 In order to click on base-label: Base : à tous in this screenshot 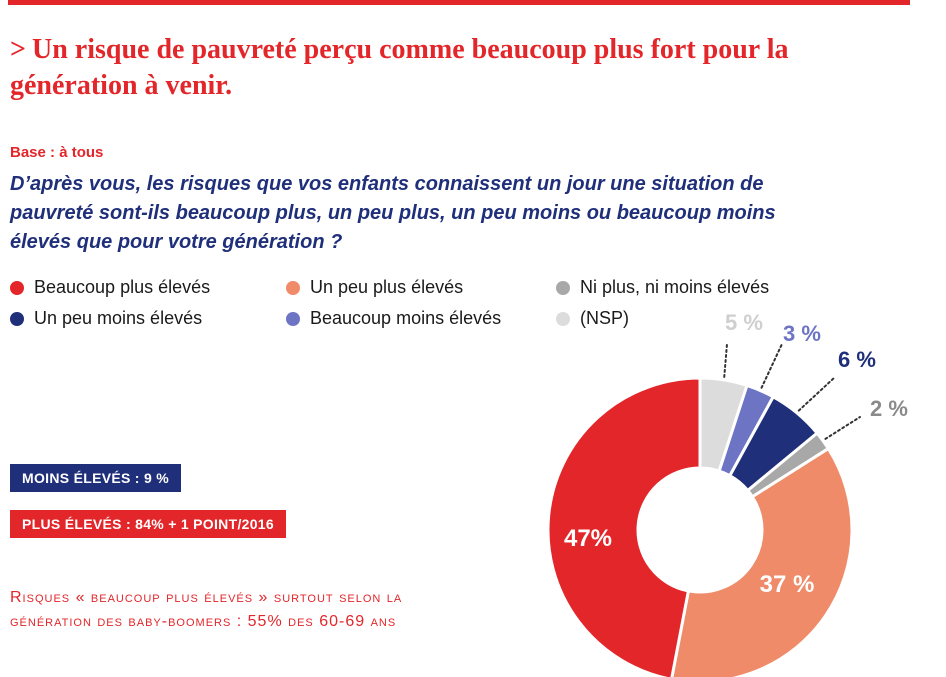, I will do `click(57, 152)`.